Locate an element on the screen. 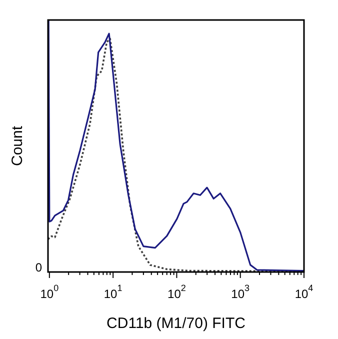 The width and height of the screenshot is (338, 339). y-axis-title: Count is located at coordinates (17, 145).